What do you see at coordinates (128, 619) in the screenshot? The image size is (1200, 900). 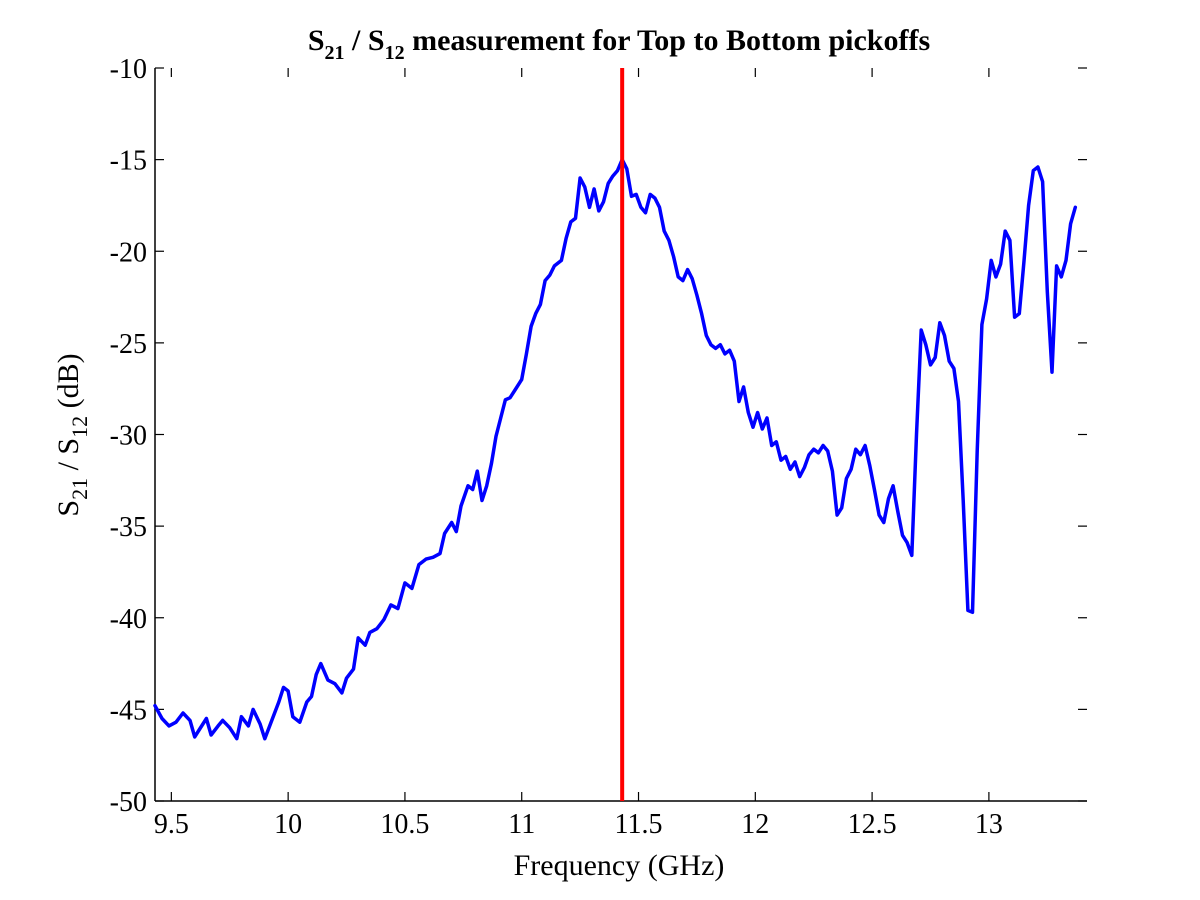 I see `y-tick-label: -40` at bounding box center [128, 619].